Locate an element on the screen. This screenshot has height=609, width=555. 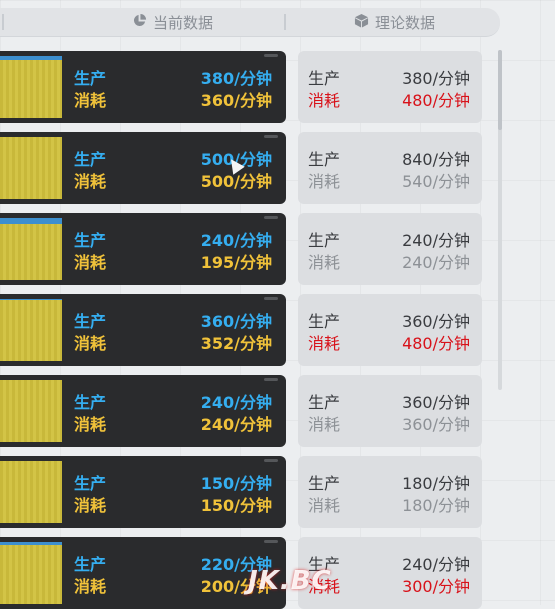
current-production-value: 150/分钟 is located at coordinates (236, 483).